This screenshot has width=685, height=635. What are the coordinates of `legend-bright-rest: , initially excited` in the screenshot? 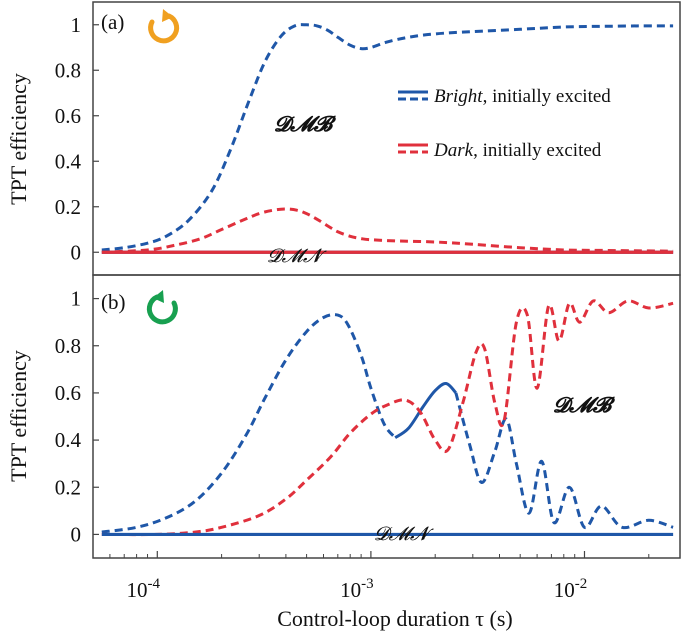 It's located at (547, 96).